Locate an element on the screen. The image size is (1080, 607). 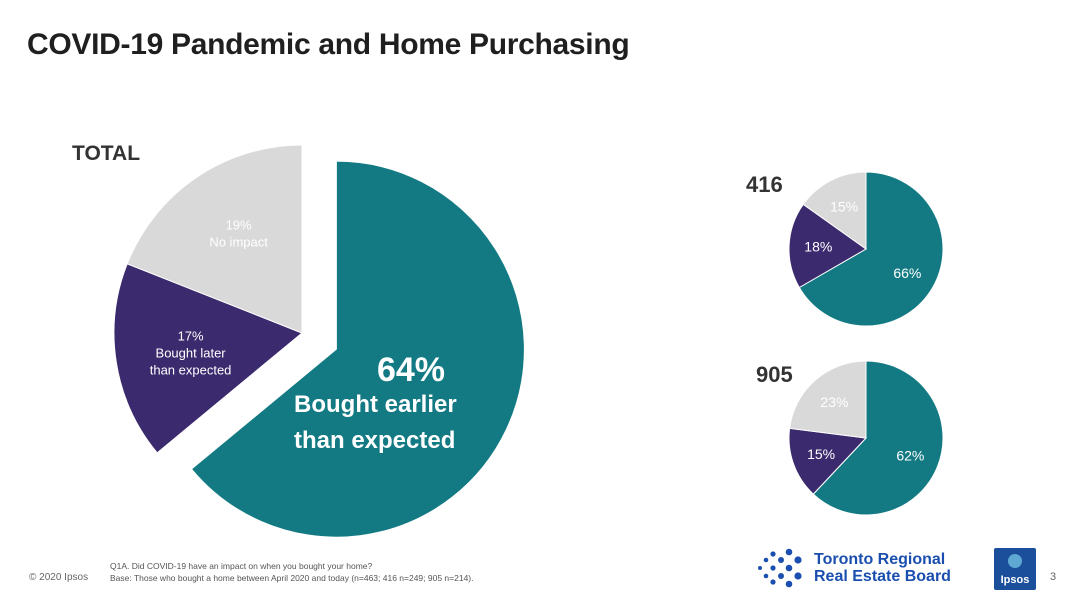
trreb-line-2: Real Estate Board is located at coordinates (882, 576).